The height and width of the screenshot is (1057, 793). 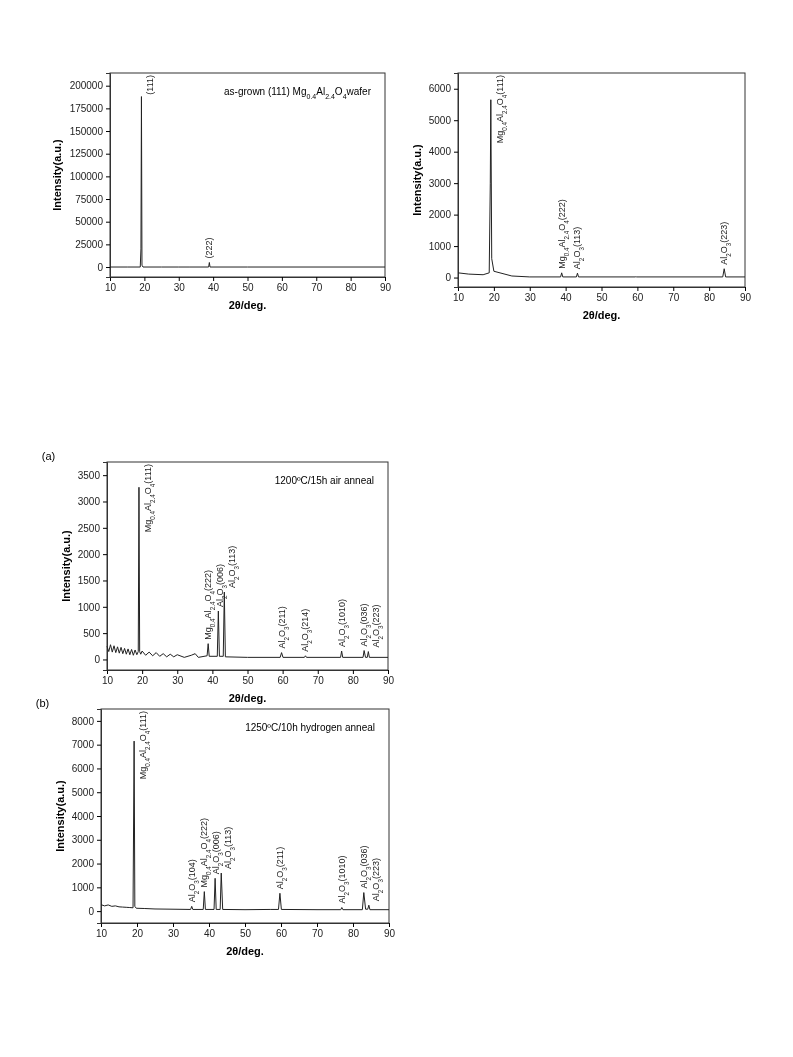 What do you see at coordinates (89, 475) in the screenshot?
I see `y-tick-label: 3500` at bounding box center [89, 475].